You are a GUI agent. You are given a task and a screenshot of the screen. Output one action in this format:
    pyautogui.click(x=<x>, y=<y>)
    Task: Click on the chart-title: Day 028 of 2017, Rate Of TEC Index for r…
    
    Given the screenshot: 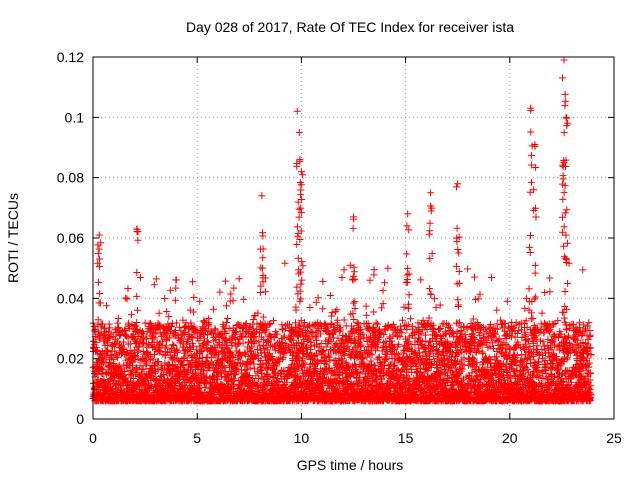 What is the action you would take?
    pyautogui.click(x=350, y=27)
    